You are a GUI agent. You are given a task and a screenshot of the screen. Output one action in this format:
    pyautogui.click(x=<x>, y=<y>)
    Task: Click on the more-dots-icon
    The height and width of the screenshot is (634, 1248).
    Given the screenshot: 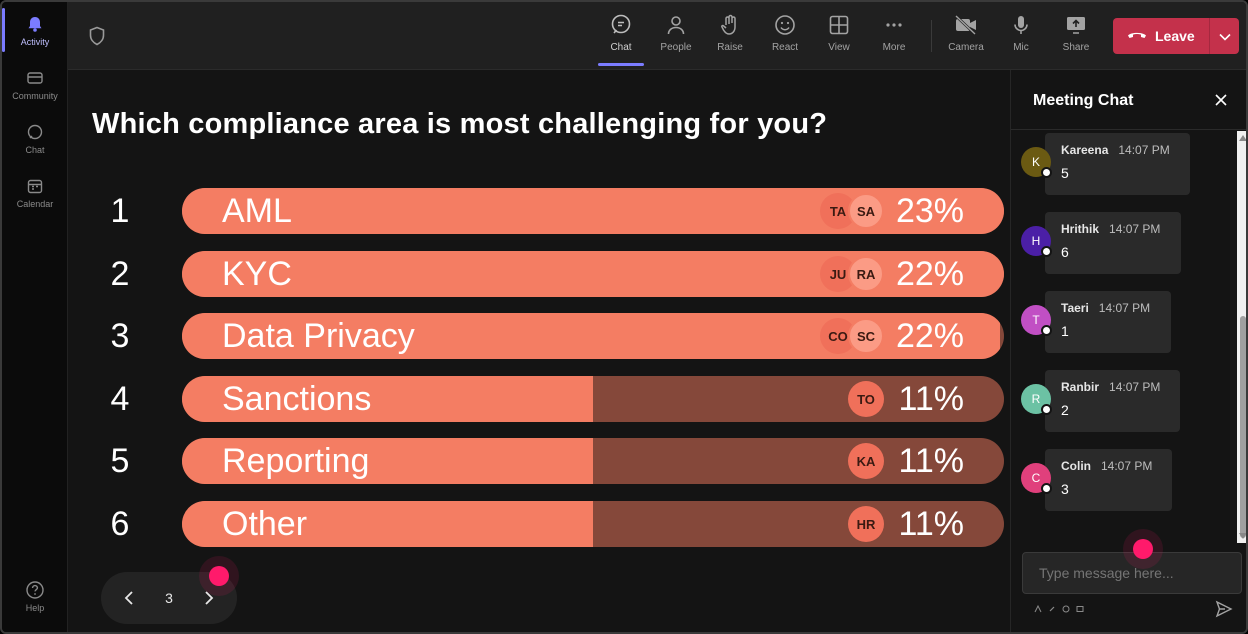 What is the action you would take?
    pyautogui.click(x=894, y=25)
    